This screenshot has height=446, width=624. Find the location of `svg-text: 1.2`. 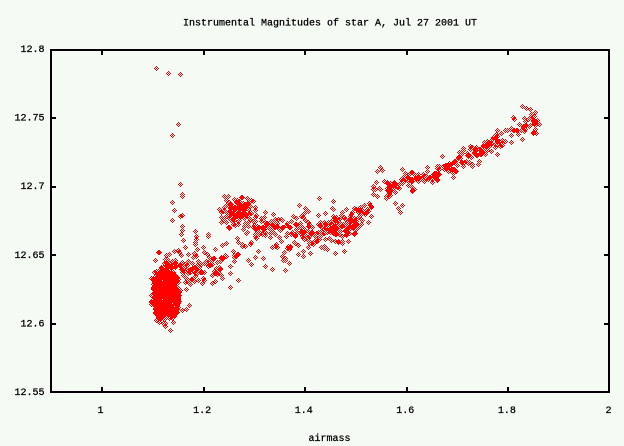

svg-text: 1.2 is located at coordinates (202, 411).